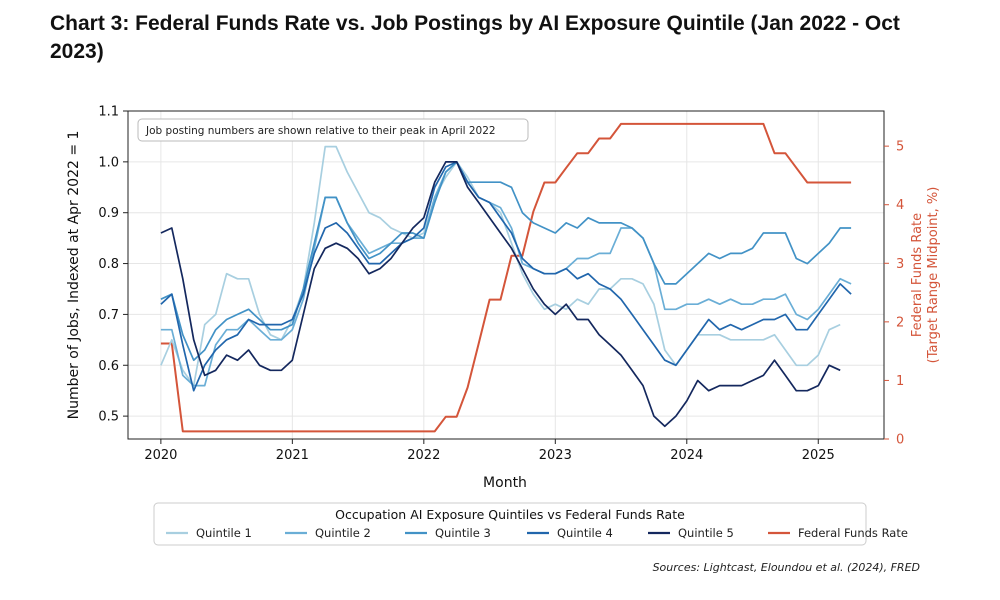 The image size is (1000, 600). What do you see at coordinates (108, 162) in the screenshot?
I see `y-tick-label: 1.0` at bounding box center [108, 162].